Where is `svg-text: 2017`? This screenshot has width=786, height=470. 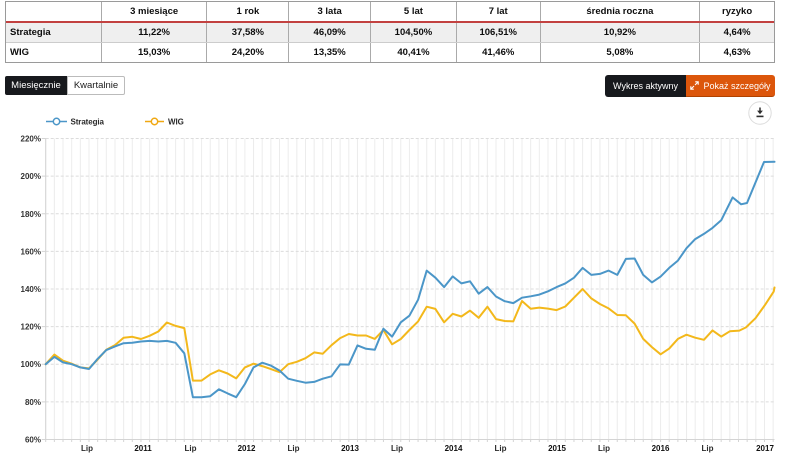
svg-text: 2017 is located at coordinates (765, 448).